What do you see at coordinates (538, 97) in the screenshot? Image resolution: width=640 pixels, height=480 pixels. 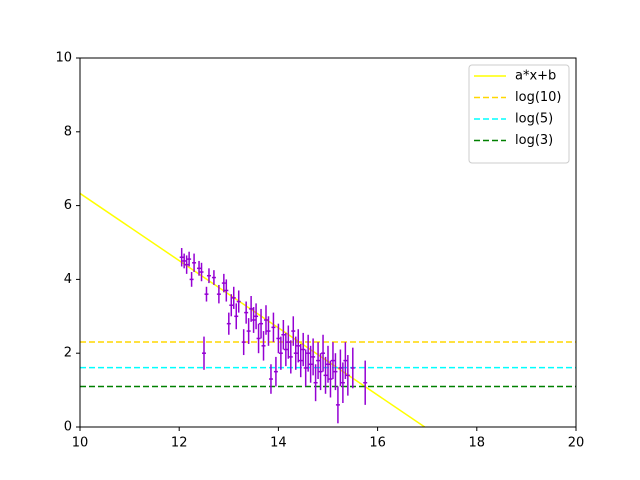 I see `legend-label: log(10)` at bounding box center [538, 97].